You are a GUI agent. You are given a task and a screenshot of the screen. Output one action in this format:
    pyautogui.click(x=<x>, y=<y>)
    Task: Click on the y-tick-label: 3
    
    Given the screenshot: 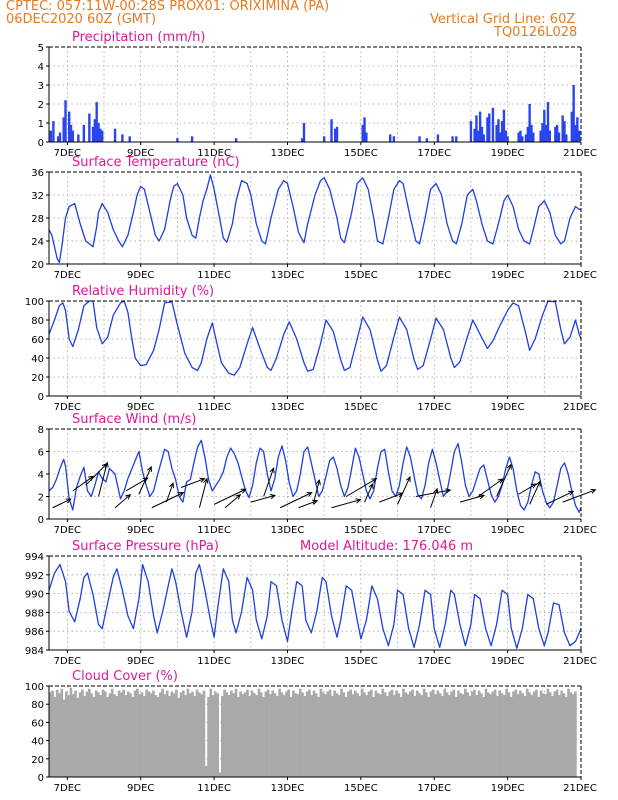 What is the action you would take?
    pyautogui.click(x=41, y=86)
    